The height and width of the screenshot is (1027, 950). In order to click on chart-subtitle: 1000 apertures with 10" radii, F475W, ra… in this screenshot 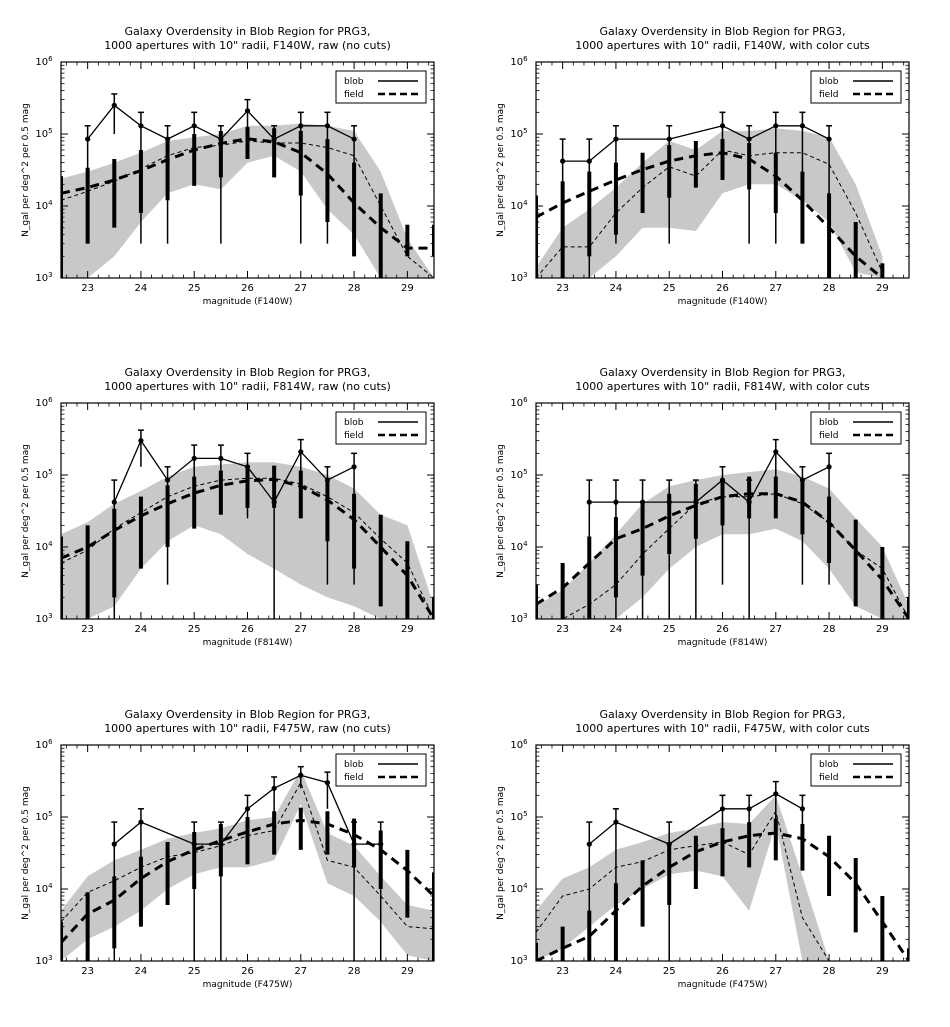, I will do `click(247, 728)`.